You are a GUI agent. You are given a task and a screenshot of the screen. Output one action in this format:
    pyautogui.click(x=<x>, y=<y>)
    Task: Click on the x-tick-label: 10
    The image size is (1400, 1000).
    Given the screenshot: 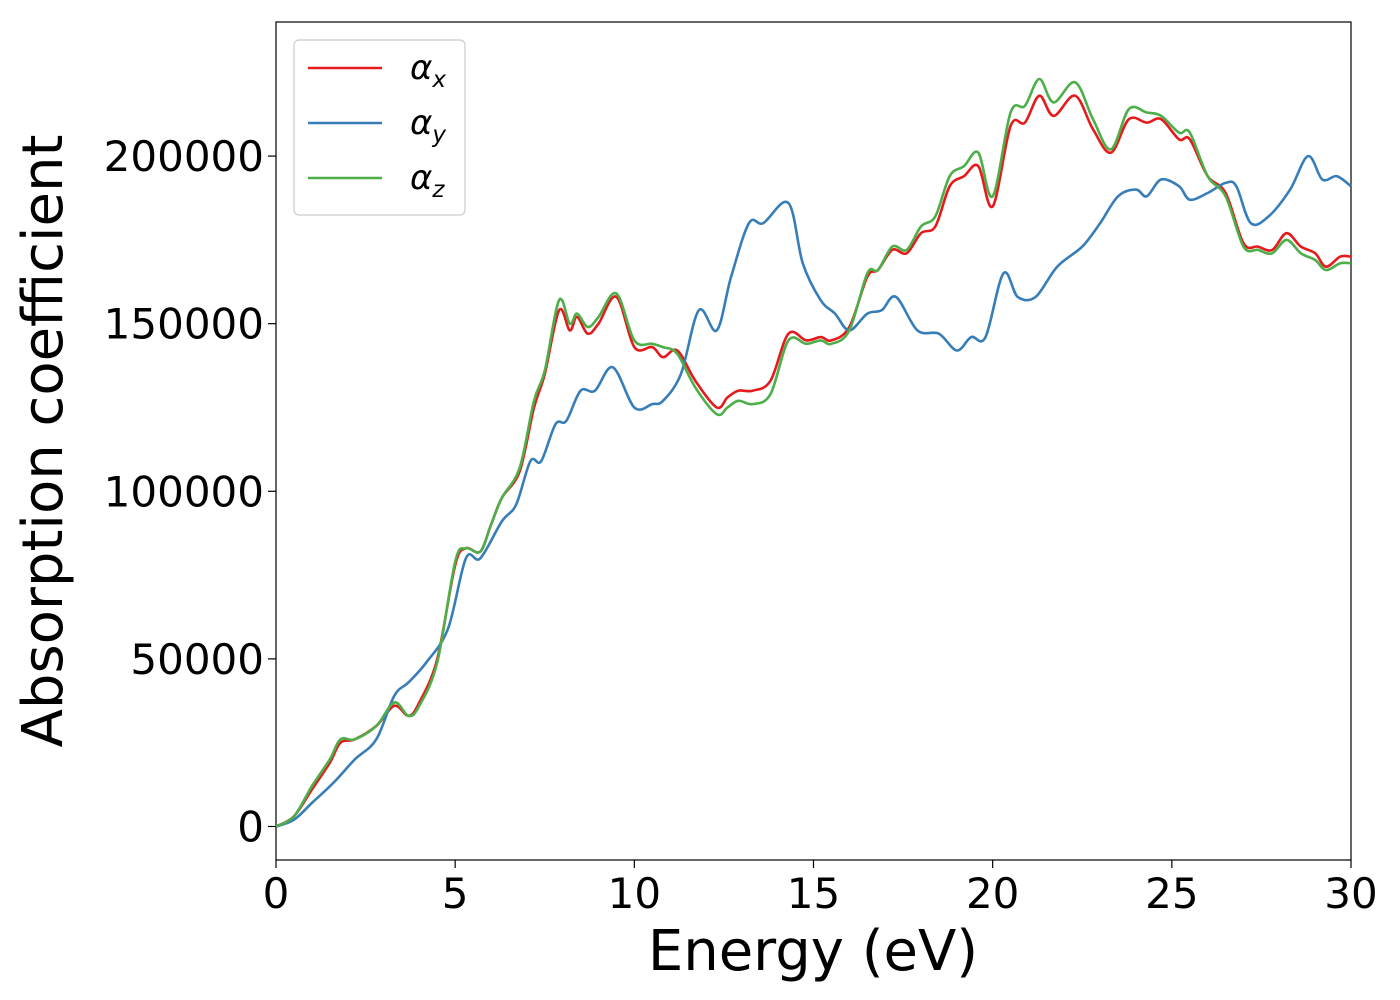 What is the action you would take?
    pyautogui.click(x=634, y=893)
    